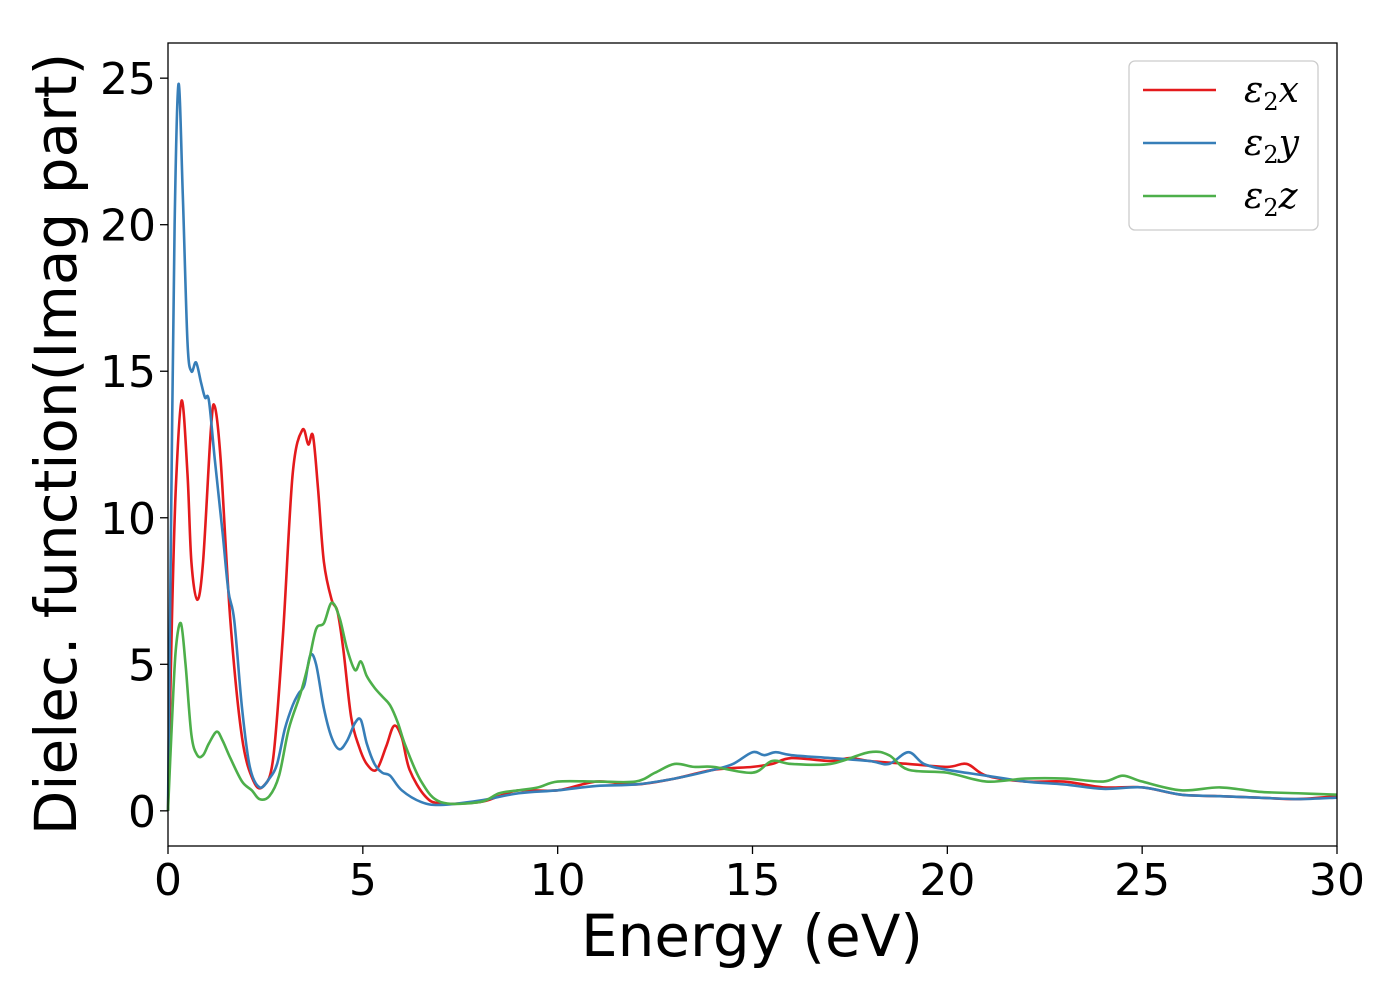 The image size is (1400, 1000). I want to click on x-axis-label: Energy (eV), so click(752, 936).